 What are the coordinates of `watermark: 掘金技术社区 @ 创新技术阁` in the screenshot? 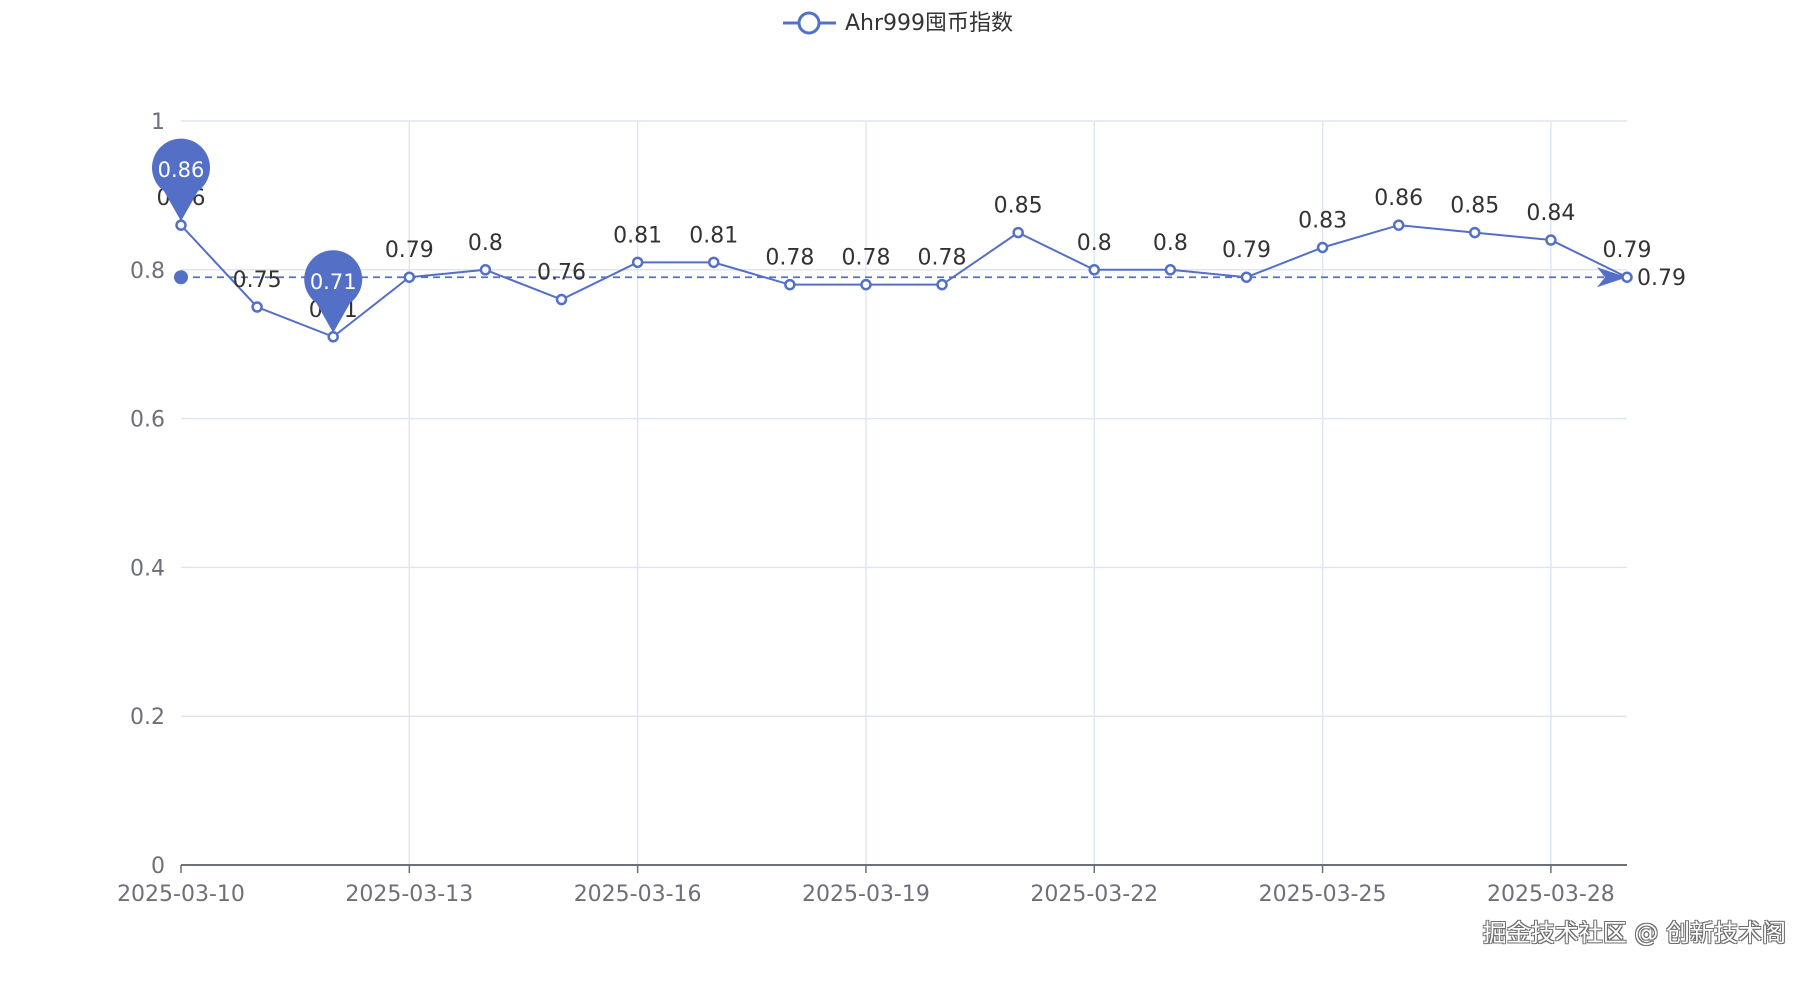 It's located at (1634, 933).